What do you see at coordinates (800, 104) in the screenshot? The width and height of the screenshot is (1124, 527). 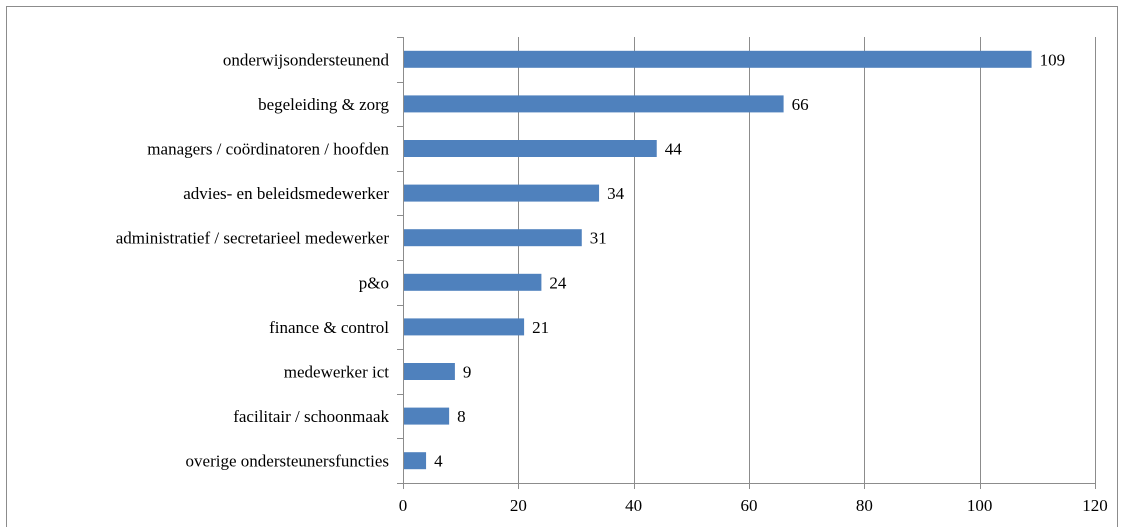 I see `data-label: 66` at bounding box center [800, 104].